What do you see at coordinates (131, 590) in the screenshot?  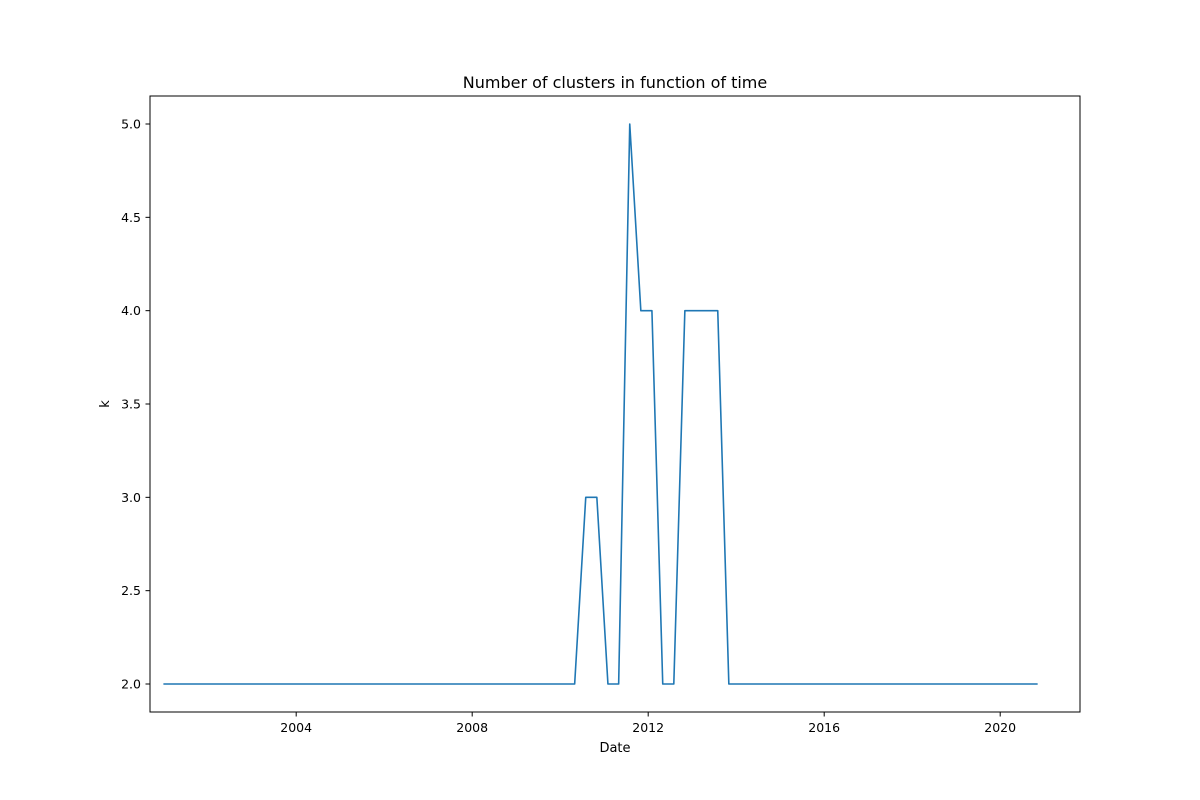 I see `y-tick-label: 2.5` at bounding box center [131, 590].